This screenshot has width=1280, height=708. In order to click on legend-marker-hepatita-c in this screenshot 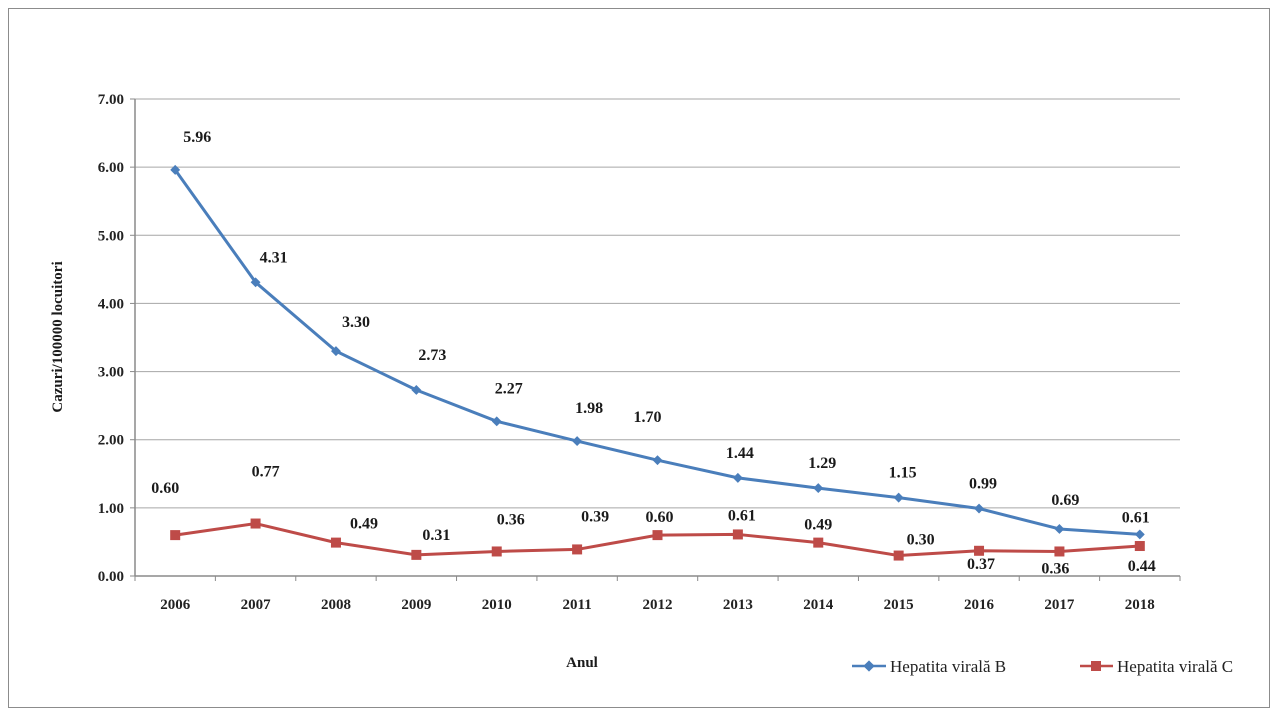, I will do `click(1096, 666)`.